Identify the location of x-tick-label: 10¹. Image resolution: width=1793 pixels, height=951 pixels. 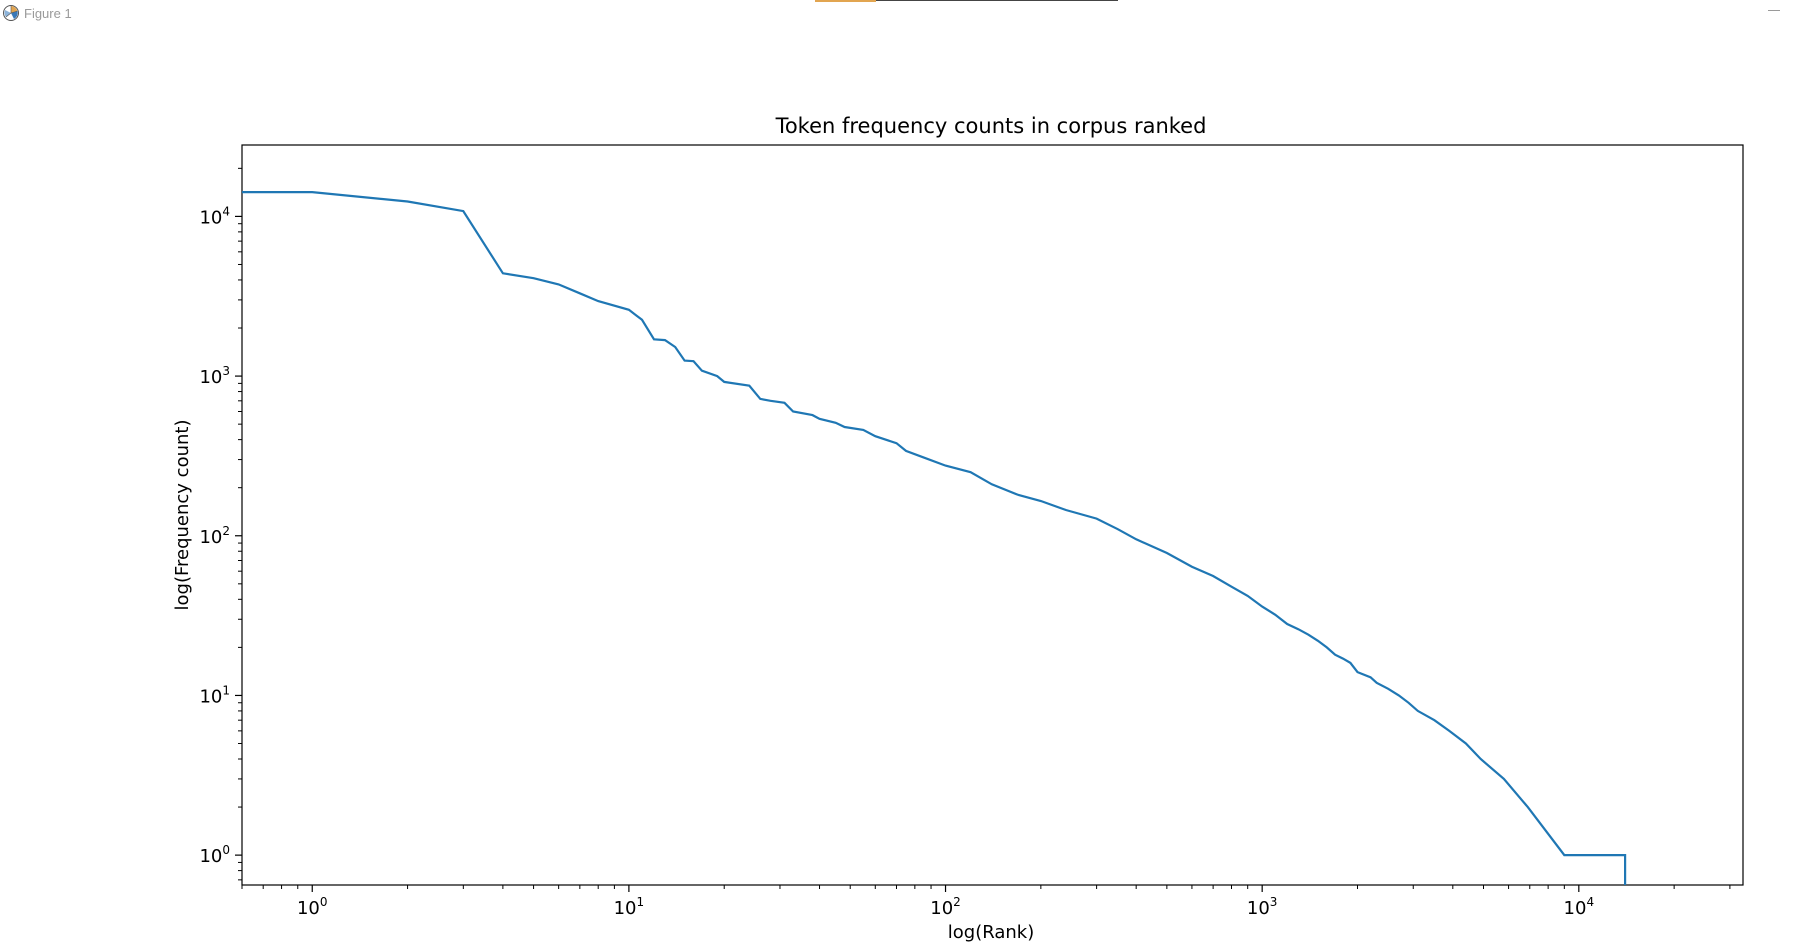
(629, 907).